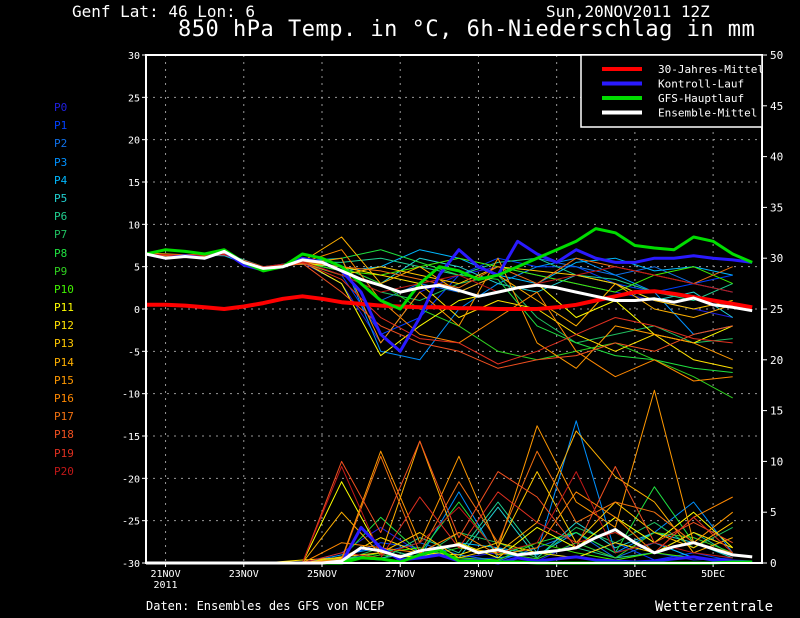 Image resolution: width=800 pixels, height=618 pixels. Describe the element at coordinates (61, 235) in the screenshot. I see `member-label-p7: P7` at that location.